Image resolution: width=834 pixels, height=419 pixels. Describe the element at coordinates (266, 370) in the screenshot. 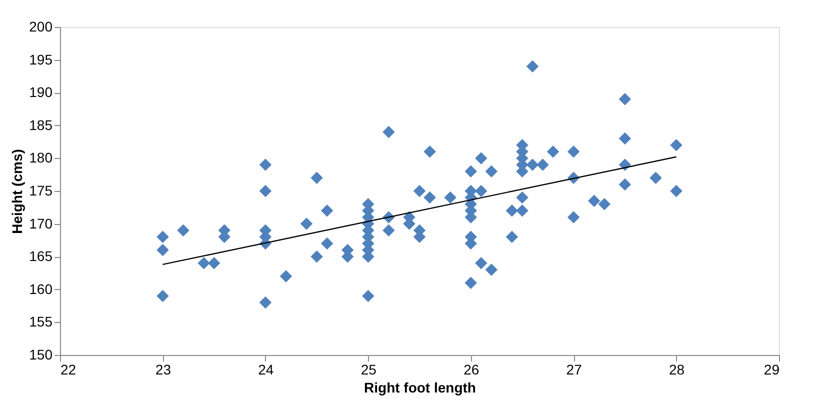

I see `x-tick-label: 24` at that location.